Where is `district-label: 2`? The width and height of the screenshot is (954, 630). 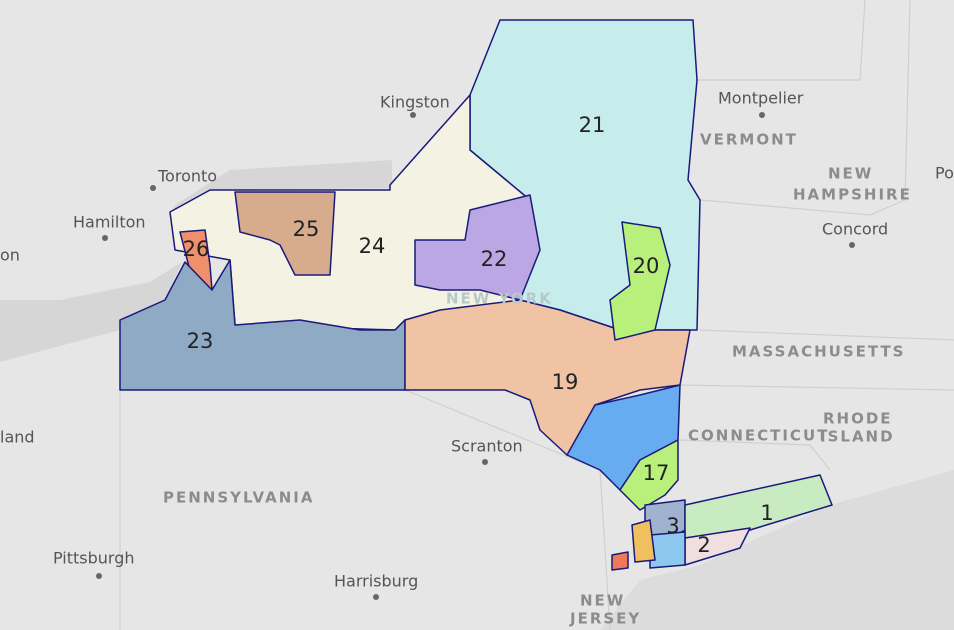 district-label: 2 is located at coordinates (703, 545).